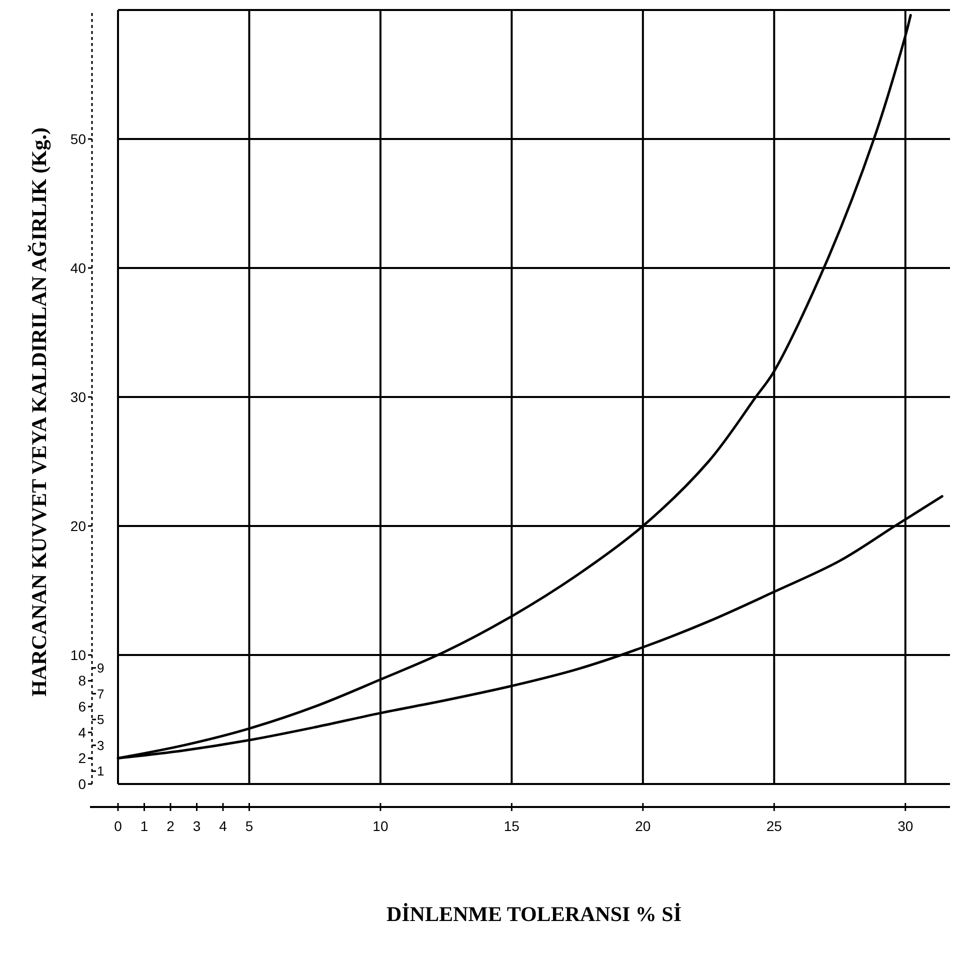  Describe the element at coordinates (380, 826) in the screenshot. I see `x-tick-label: 10` at that location.